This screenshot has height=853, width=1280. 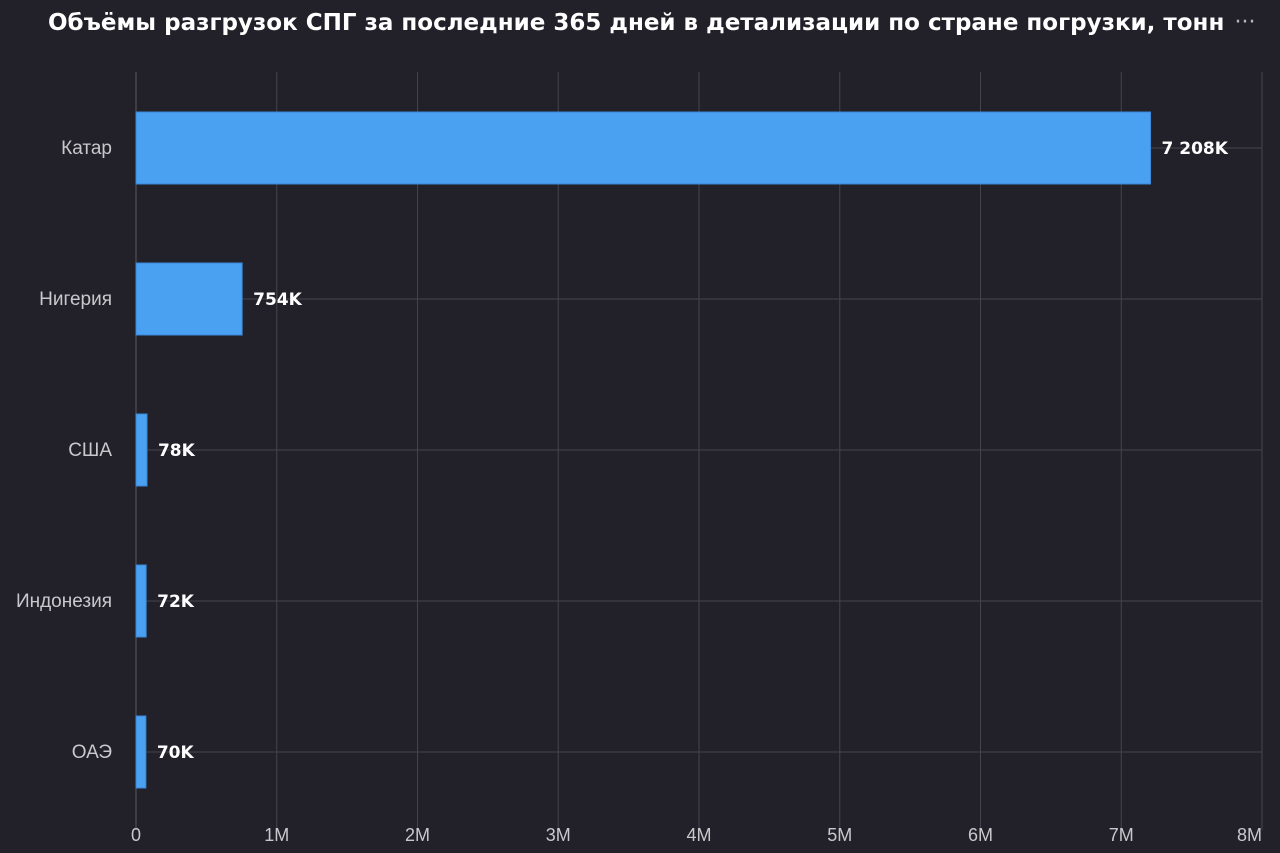 I want to click on x-tick-label: 4M, so click(x=698, y=835).